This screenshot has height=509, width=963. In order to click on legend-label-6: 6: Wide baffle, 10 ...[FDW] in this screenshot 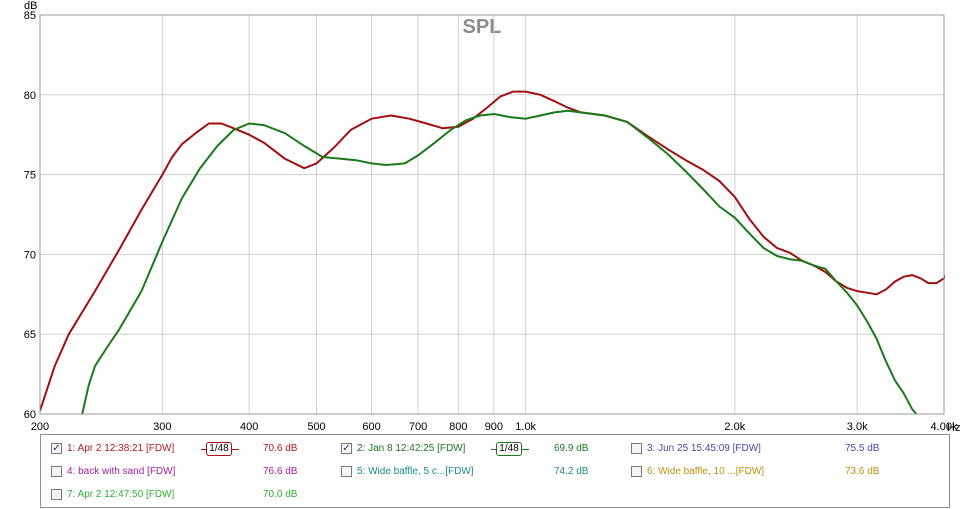, I will do `click(706, 471)`.